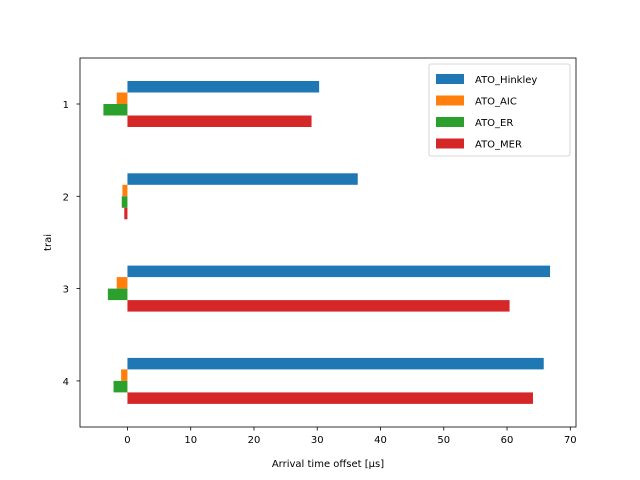 This screenshot has height=480, width=640. What do you see at coordinates (66, 382) in the screenshot?
I see `y-tick-label: 4` at bounding box center [66, 382].